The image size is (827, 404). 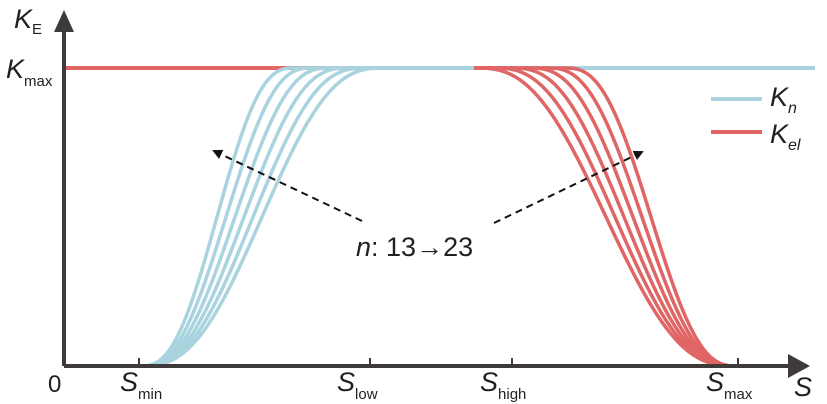 I want to click on y-axis-subscript: E, so click(x=37, y=29).